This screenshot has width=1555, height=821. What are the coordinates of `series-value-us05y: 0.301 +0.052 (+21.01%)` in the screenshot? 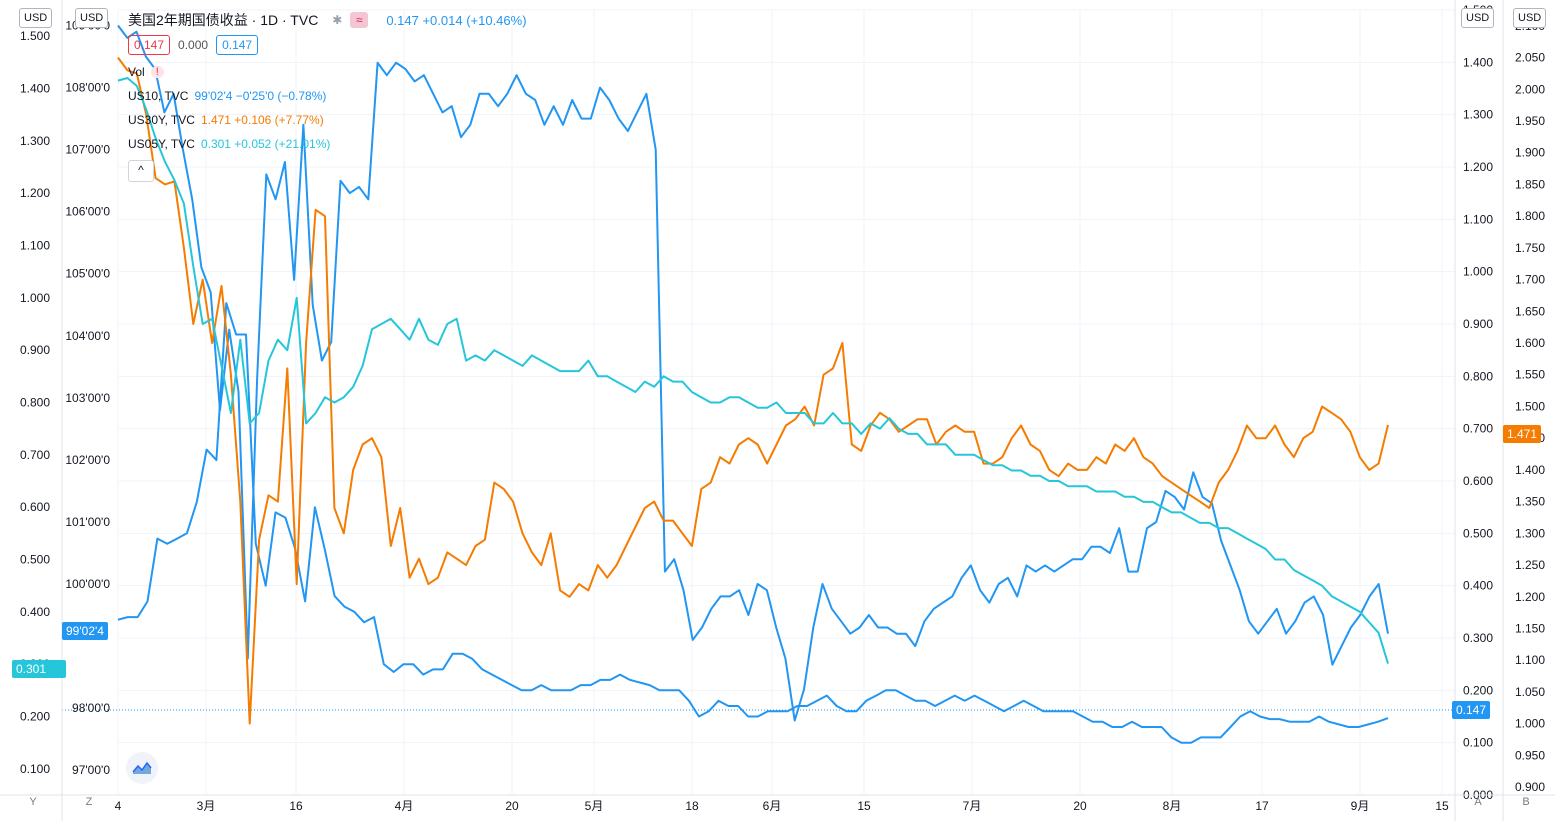 It's located at (265, 144).